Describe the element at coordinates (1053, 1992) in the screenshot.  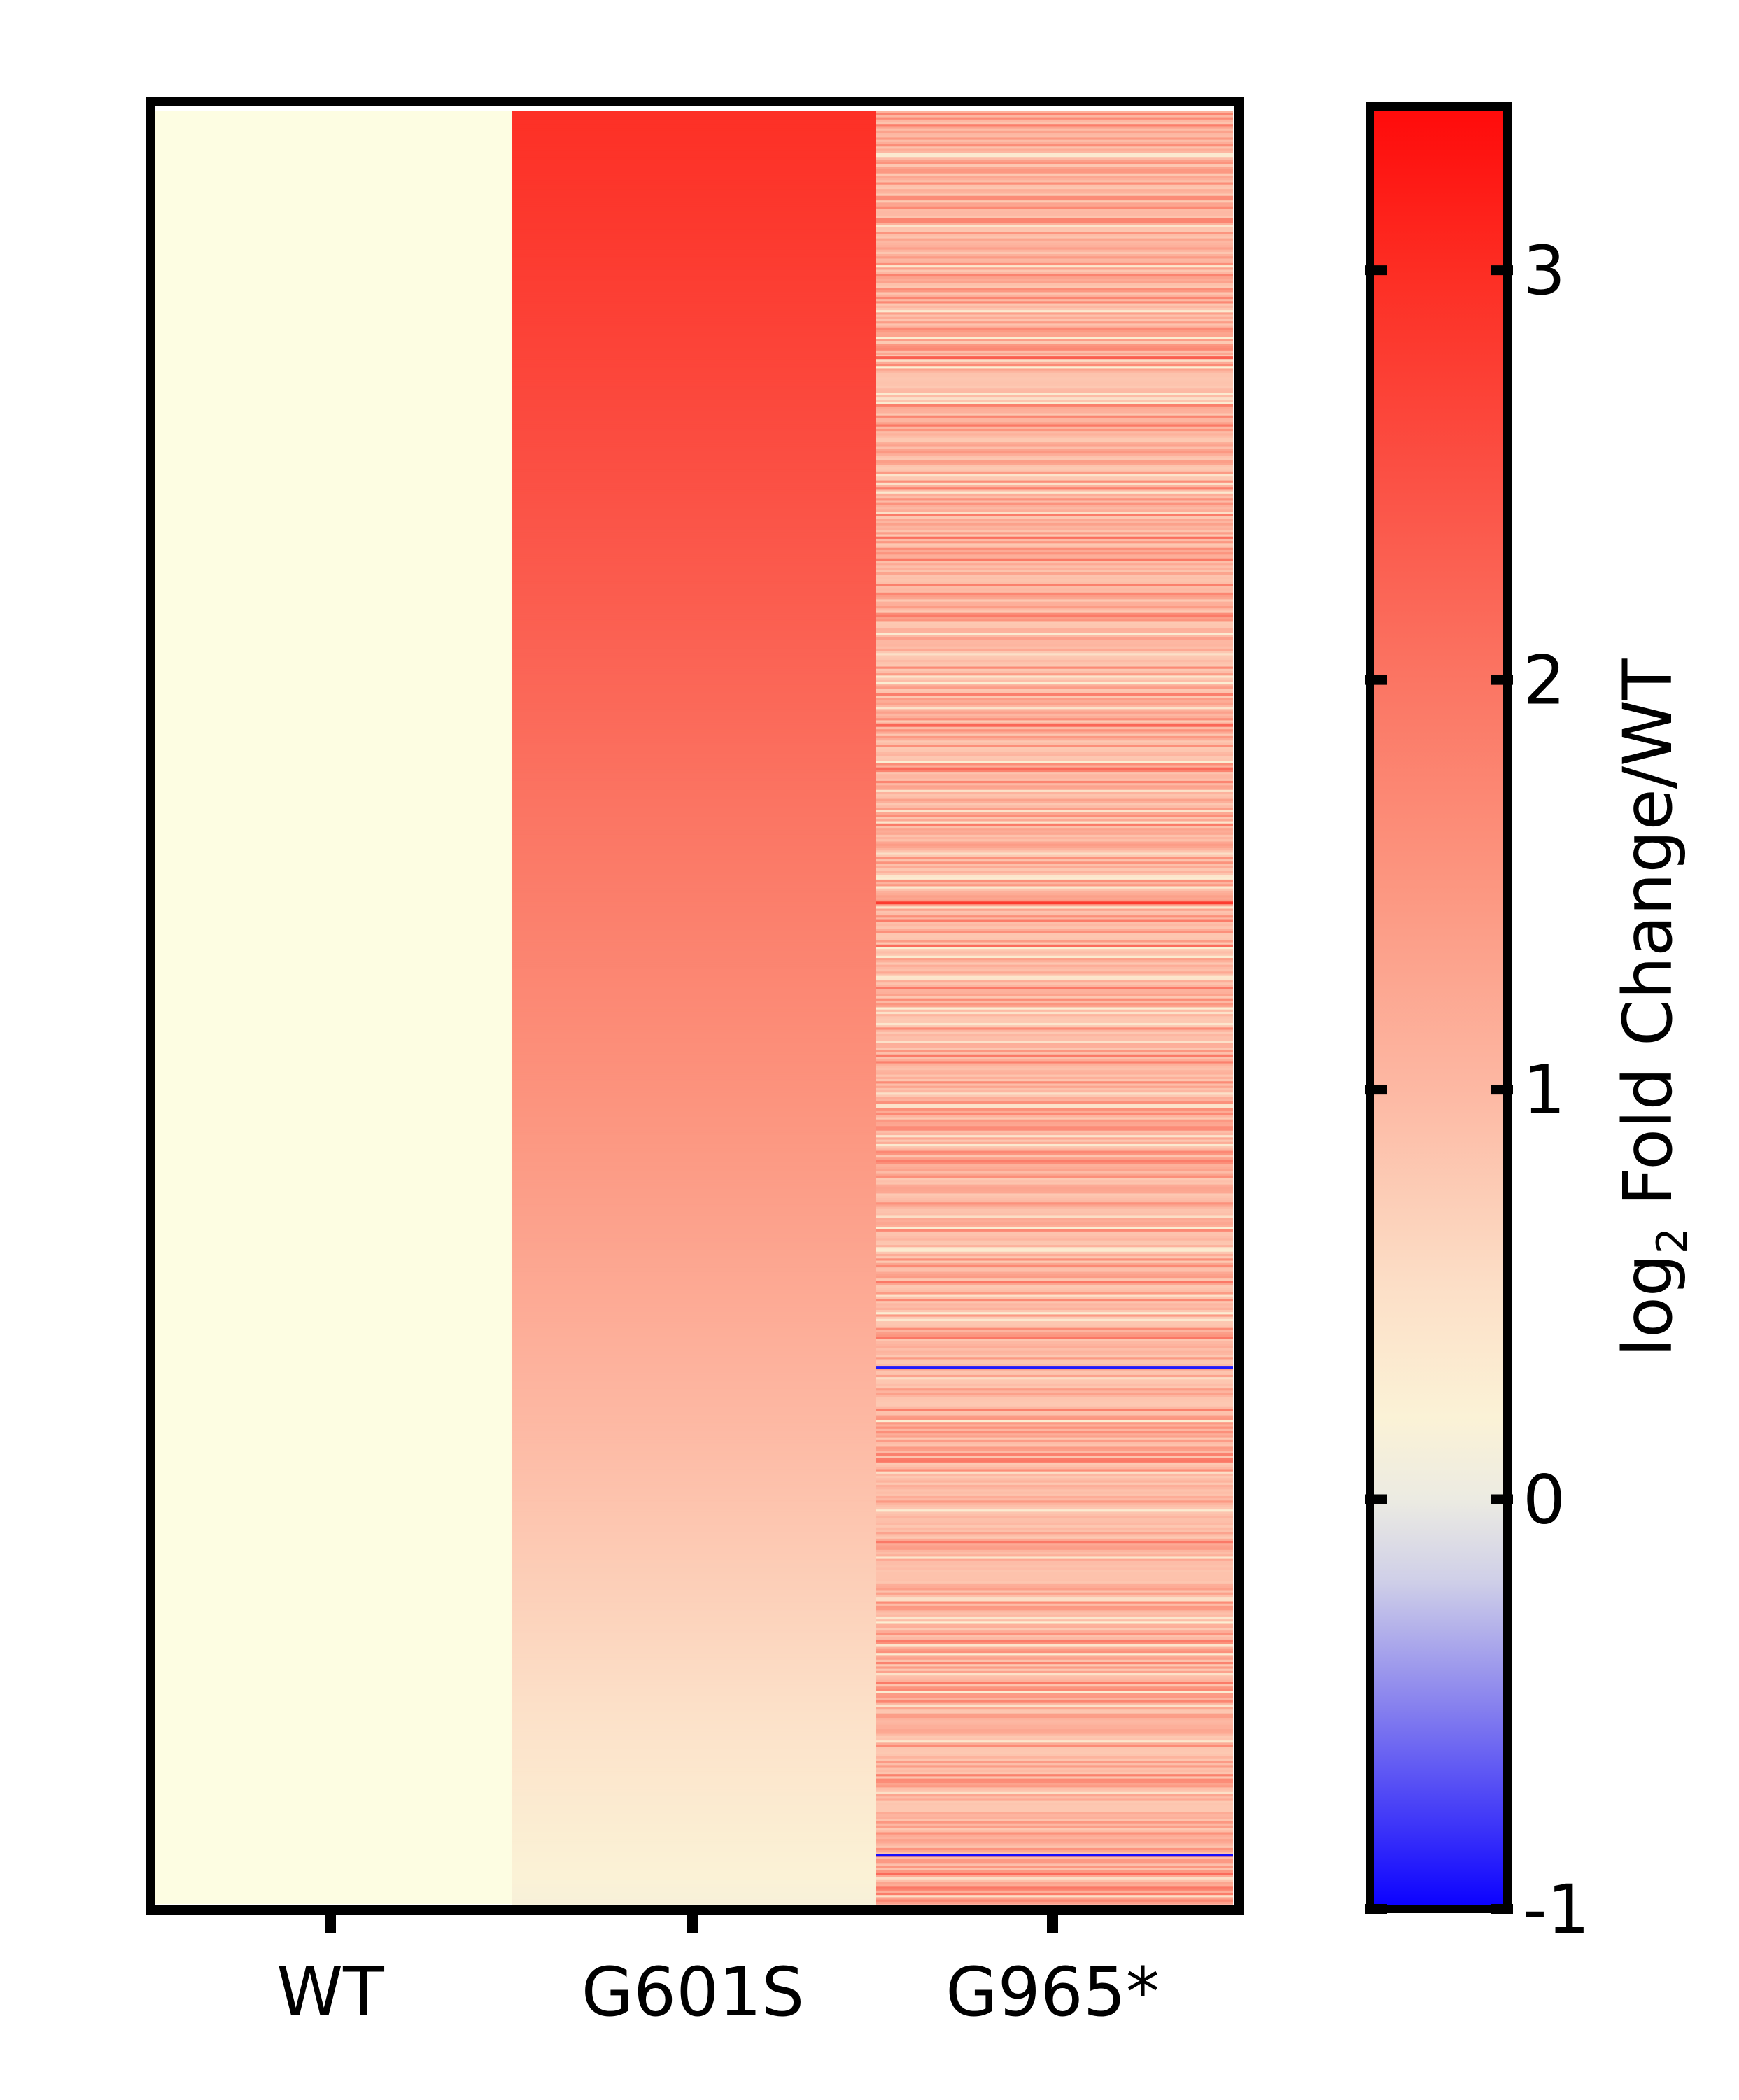
I see `x-tick-label-g965: G965*` at that location.